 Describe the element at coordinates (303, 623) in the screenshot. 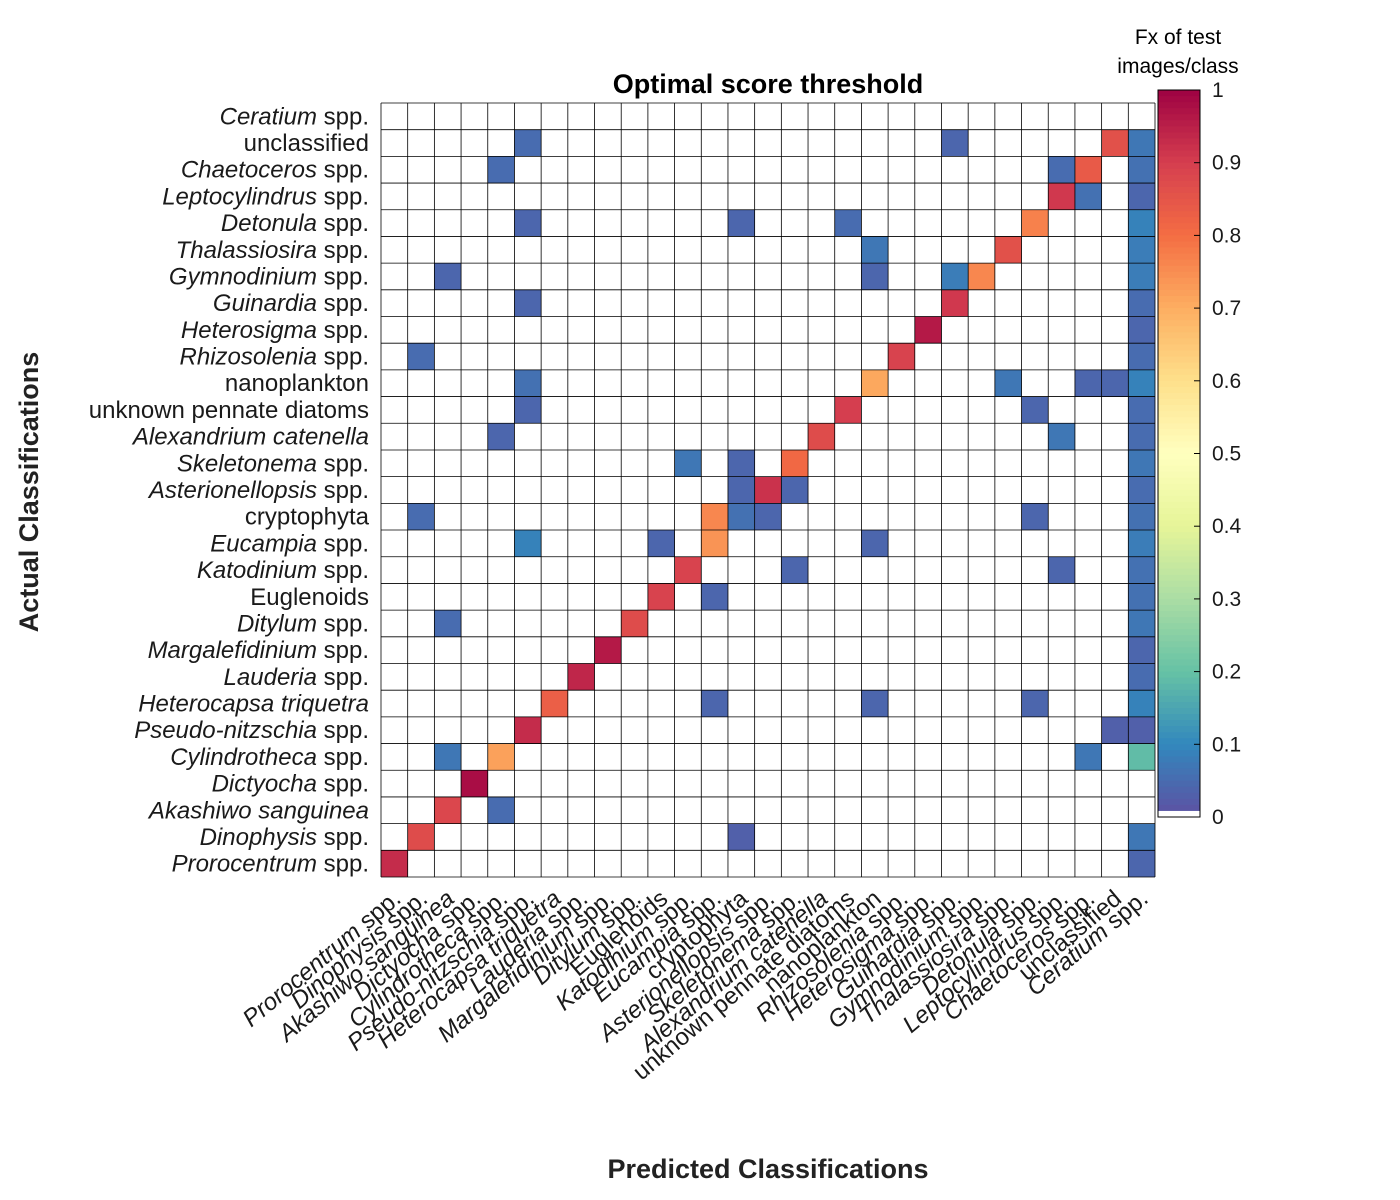

I see `row-label: Ditylum spp.` at that location.